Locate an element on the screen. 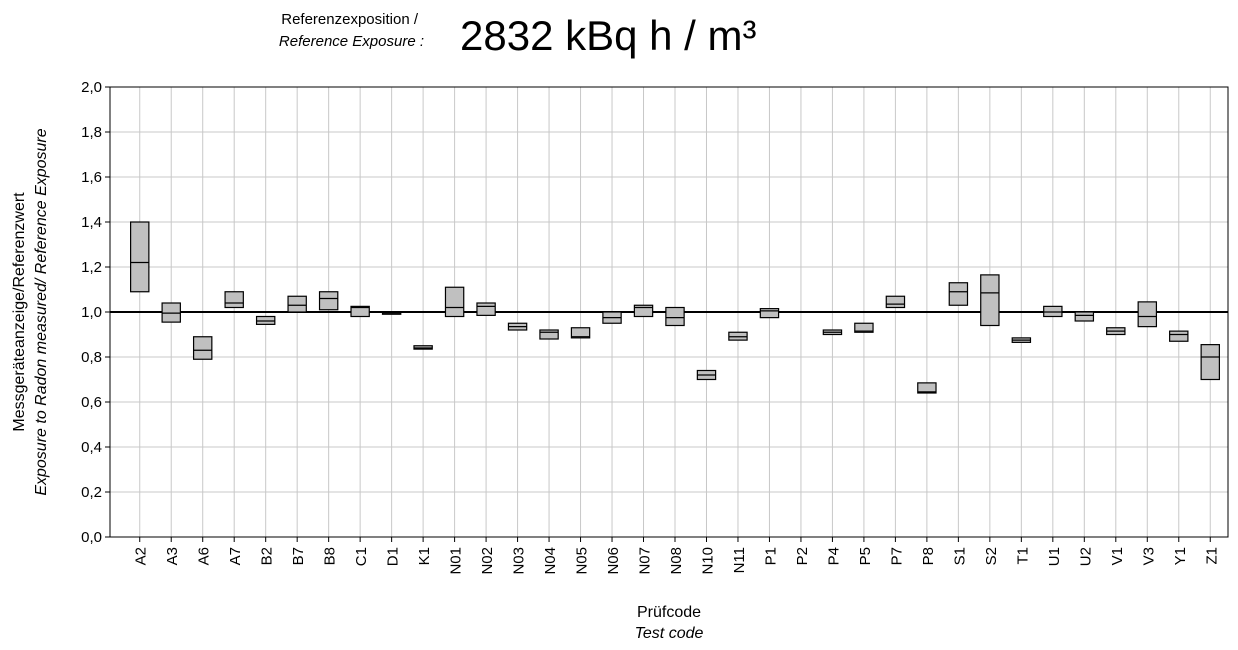 The image size is (1238, 650). y-tick-label: 1,6 is located at coordinates (91, 177).